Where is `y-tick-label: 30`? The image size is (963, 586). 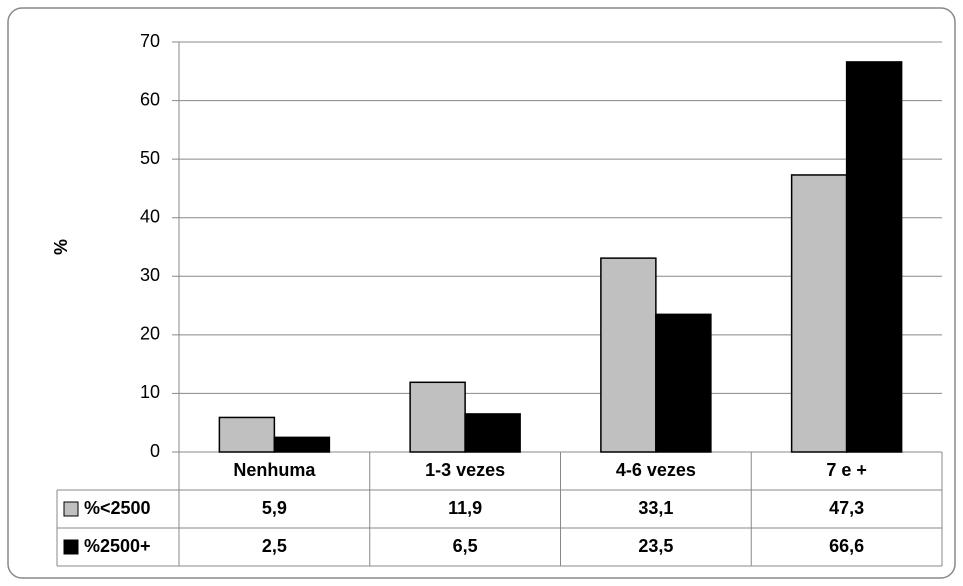
y-tick-label: 30 is located at coordinates (150, 275).